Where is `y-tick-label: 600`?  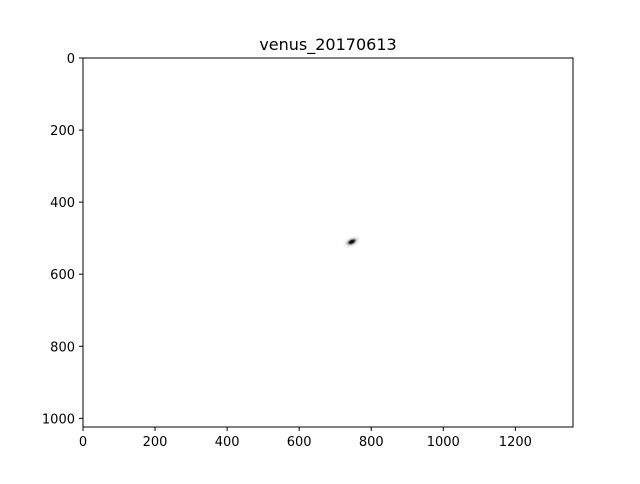 y-tick-label: 600 is located at coordinates (62, 275).